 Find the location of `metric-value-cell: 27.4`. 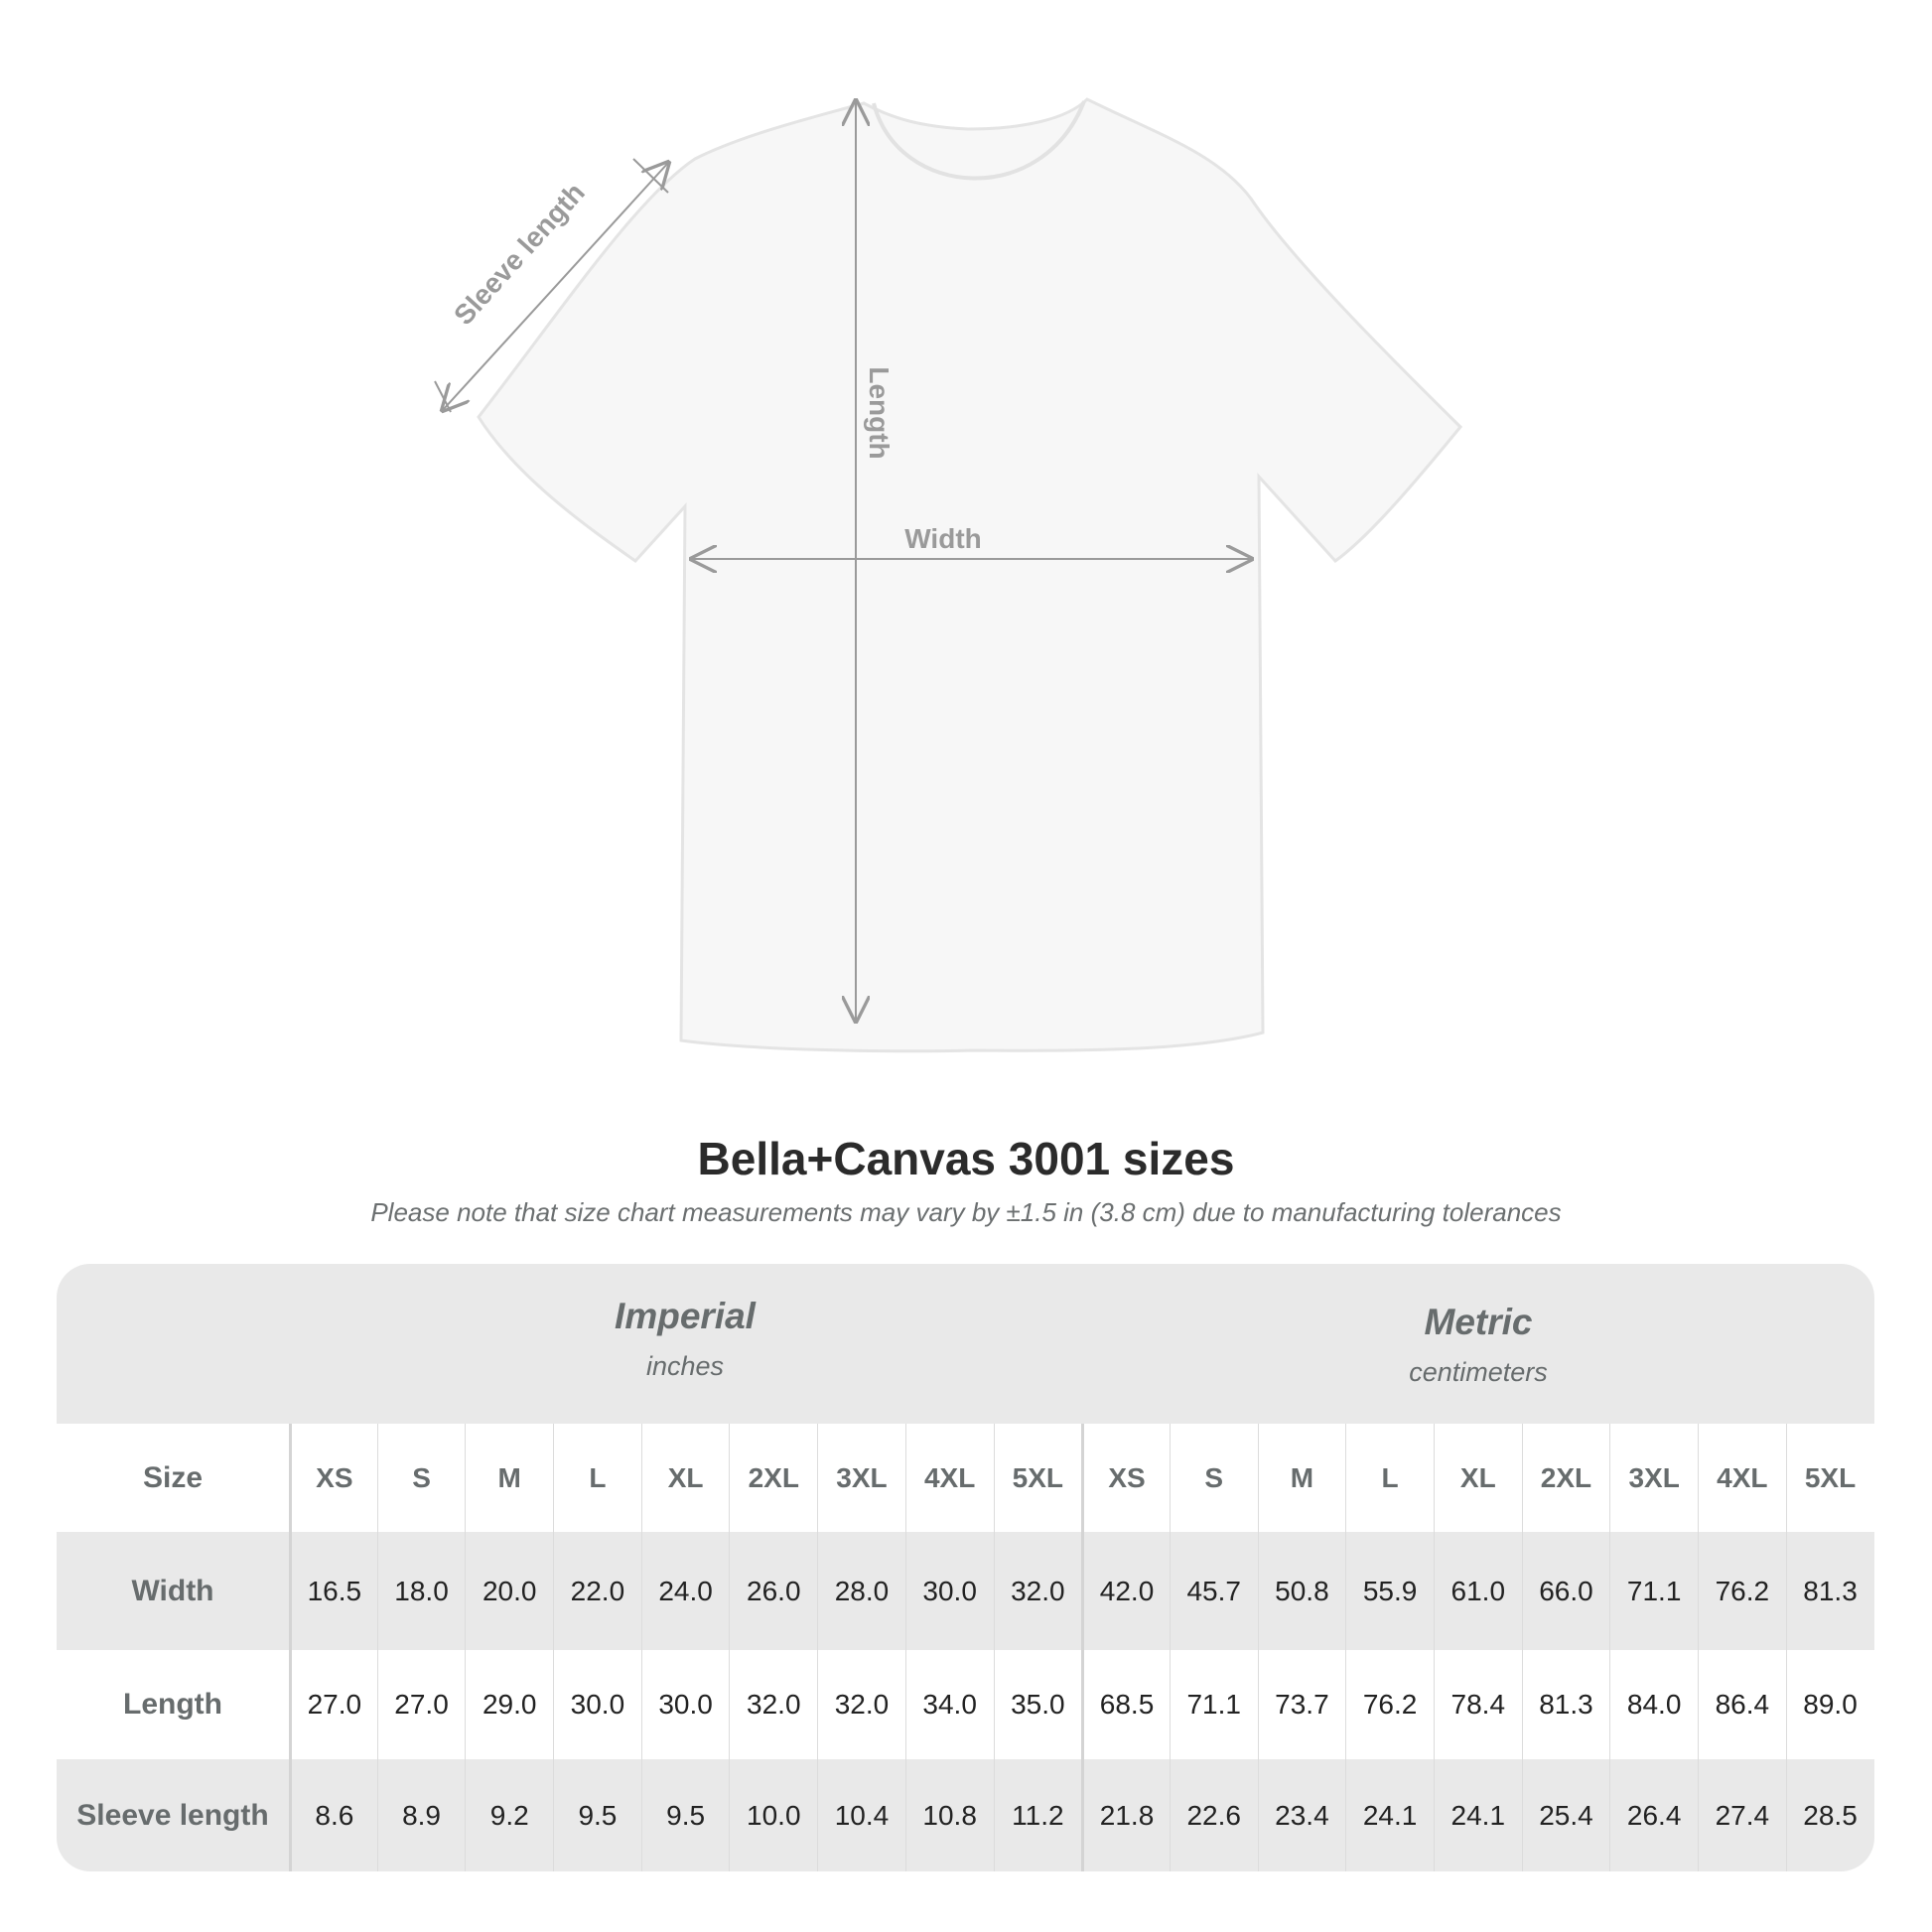

metric-value-cell: 27.4 is located at coordinates (1742, 1815).